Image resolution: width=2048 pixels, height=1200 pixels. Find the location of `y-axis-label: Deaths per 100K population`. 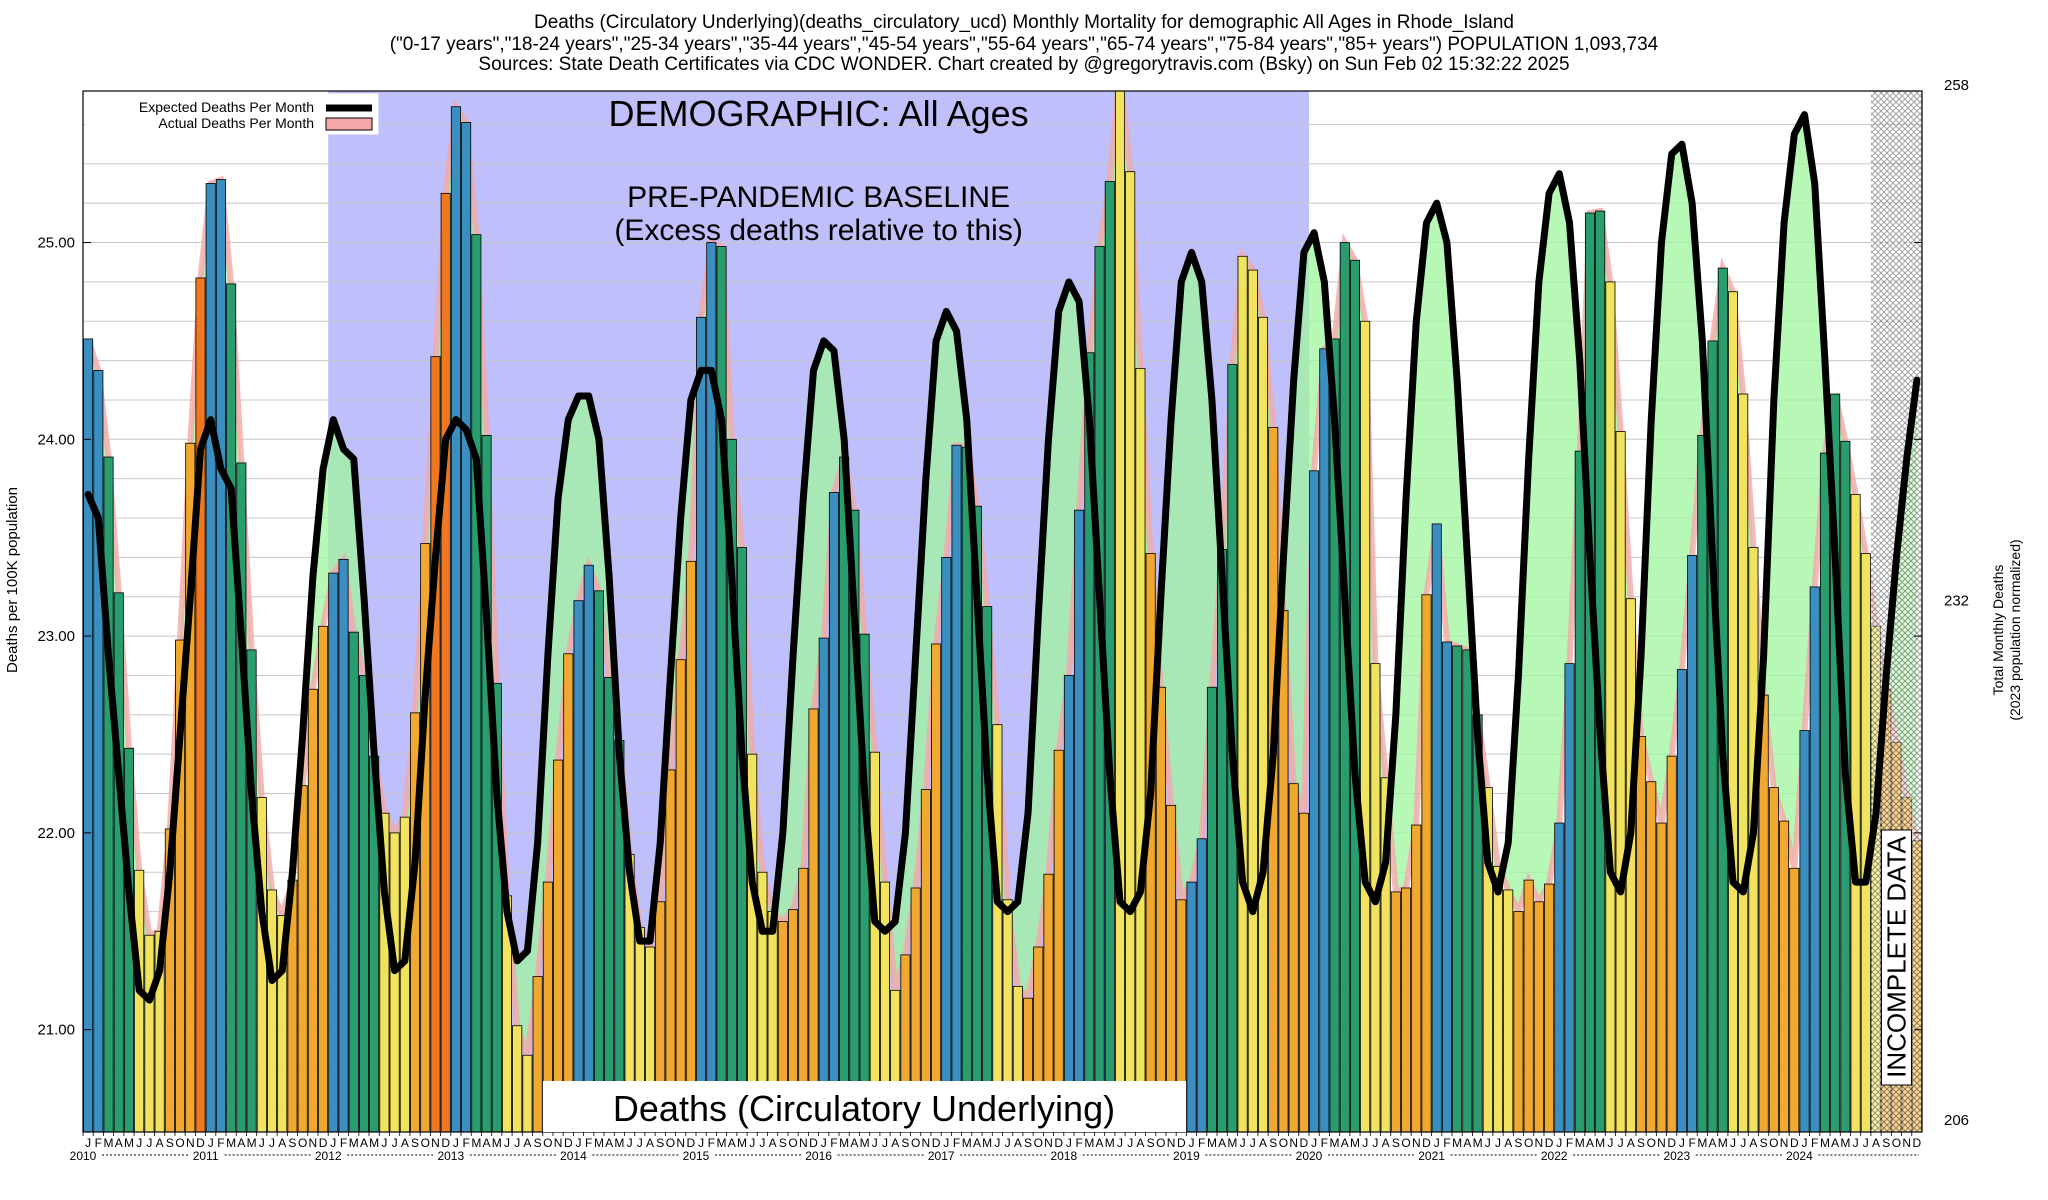

y-axis-label: Deaths per 100K population is located at coordinates (12, 580).